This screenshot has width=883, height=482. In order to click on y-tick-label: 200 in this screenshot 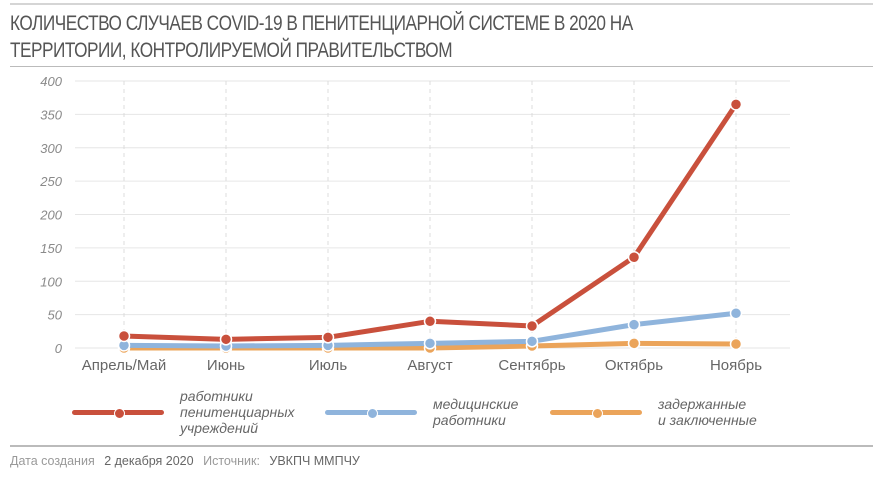, I will do `click(50, 215)`.